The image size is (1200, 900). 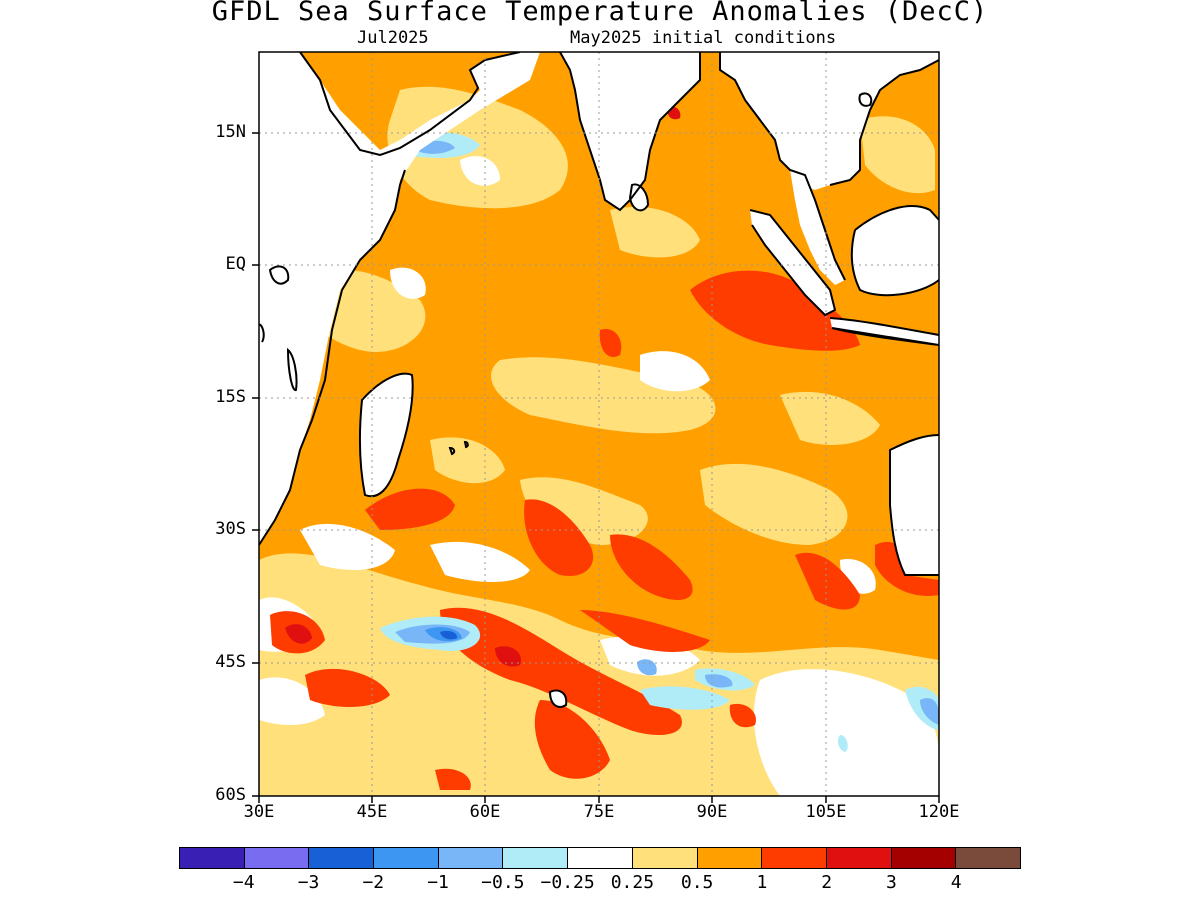 What do you see at coordinates (826, 812) in the screenshot?
I see `x-tick-label: 105E` at bounding box center [826, 812].